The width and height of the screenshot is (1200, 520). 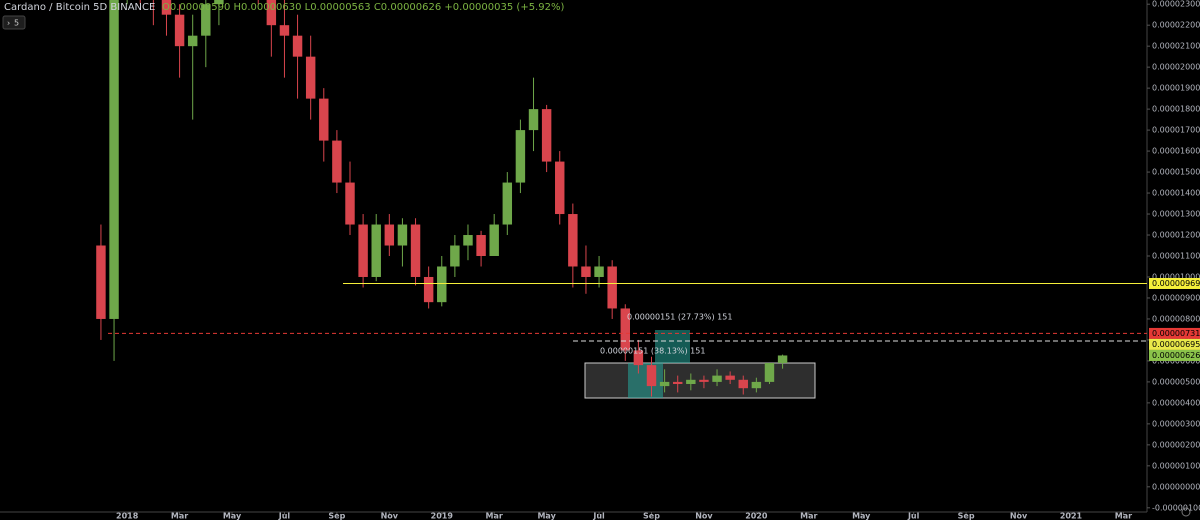 What do you see at coordinates (1176, 333) in the screenshot?
I see `price-label: 0.00000731` at bounding box center [1176, 333].